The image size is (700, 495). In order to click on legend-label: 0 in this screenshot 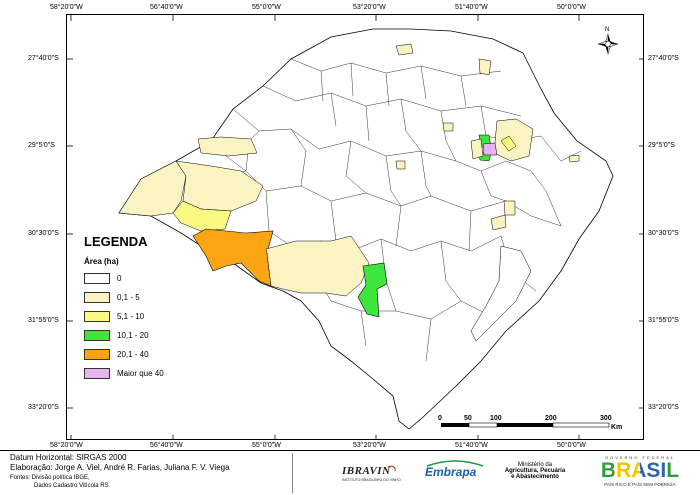, I will do `click(119, 278)`.